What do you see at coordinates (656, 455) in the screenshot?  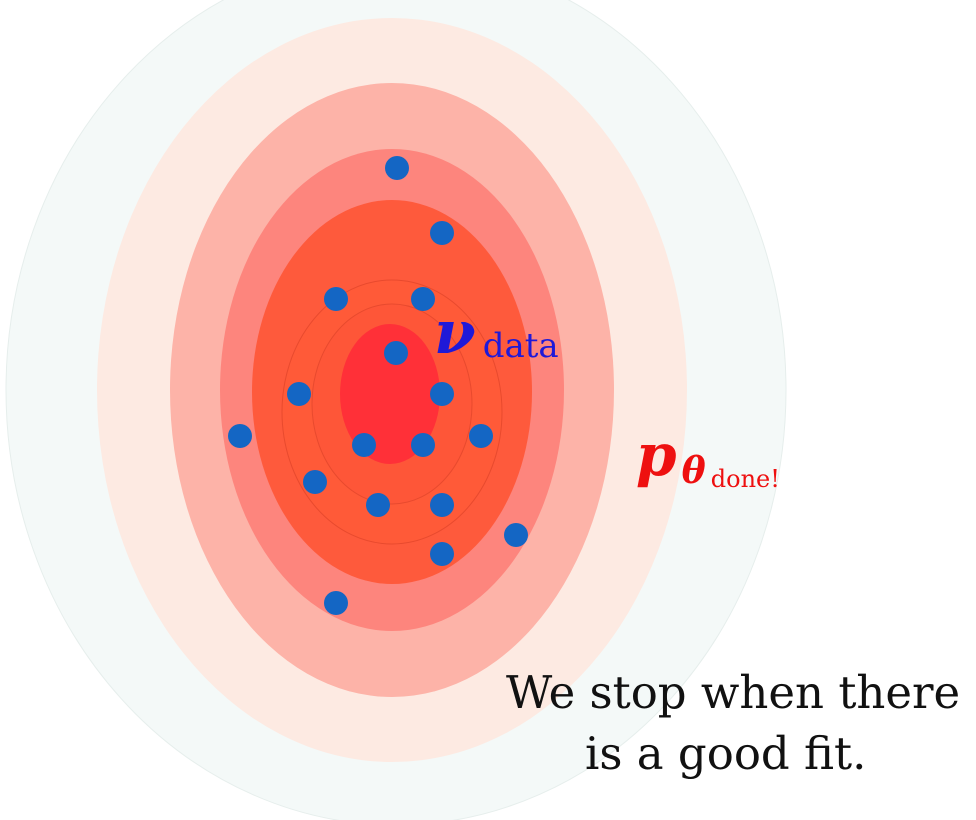 I see `model-symbol: p` at bounding box center [656, 455].